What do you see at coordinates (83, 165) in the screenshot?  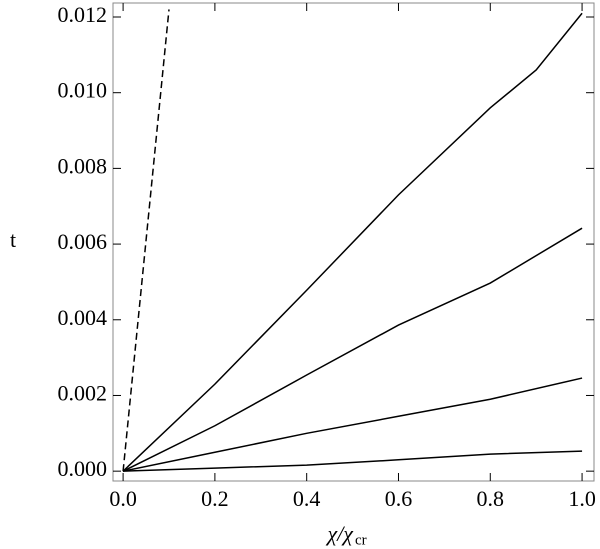 I see `y-tick-label: 0.008` at bounding box center [83, 165].